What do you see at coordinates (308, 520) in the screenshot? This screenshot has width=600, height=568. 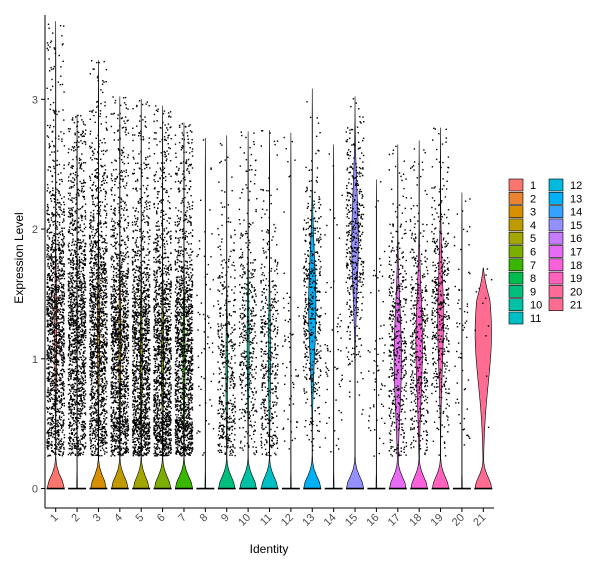 I see `x-tick-label: 13` at bounding box center [308, 520].